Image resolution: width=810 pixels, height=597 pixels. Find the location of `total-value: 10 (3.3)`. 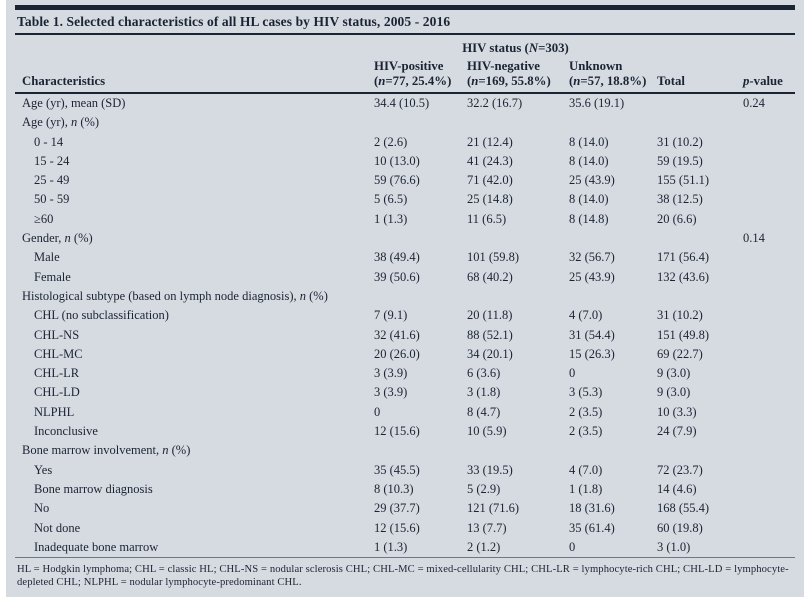

total-value: 10 (3.3) is located at coordinates (677, 411).